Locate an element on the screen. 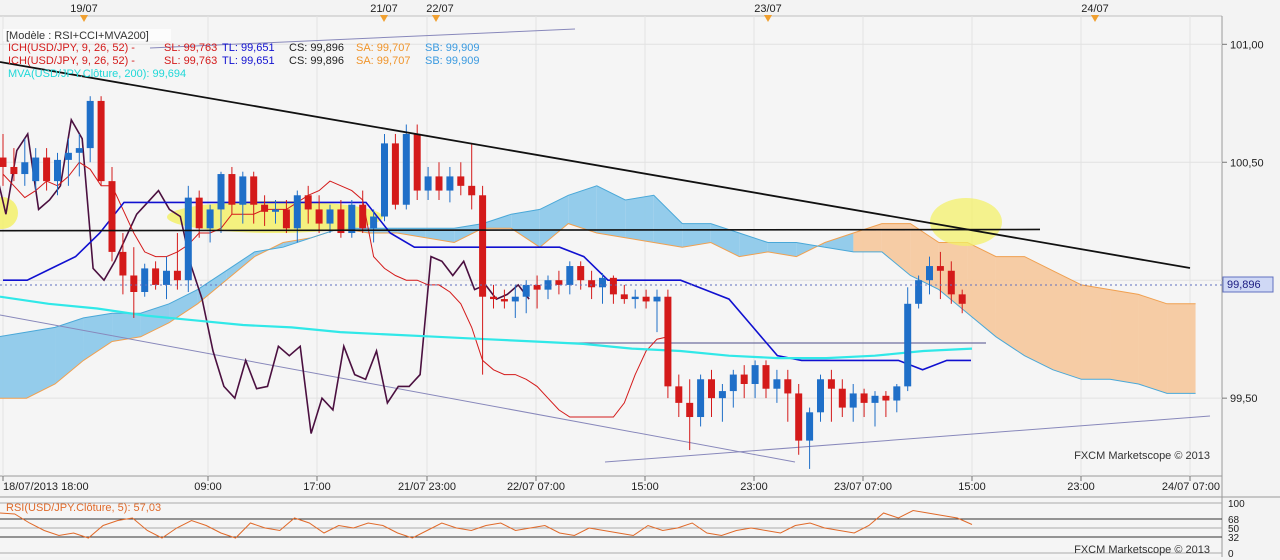 The width and height of the screenshot is (1280, 560). mva200-line is located at coordinates (486, 327).